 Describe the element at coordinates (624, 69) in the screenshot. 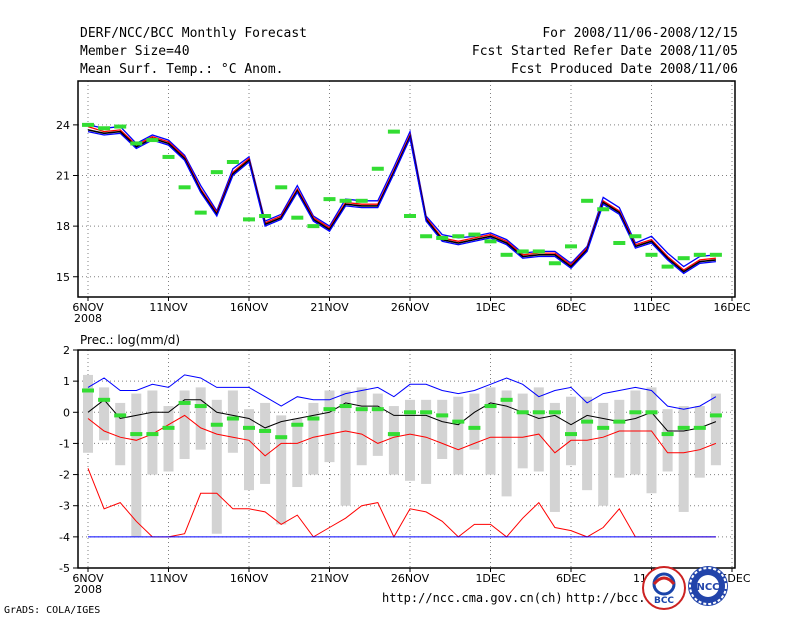

I see `forecast-produced-date: Fcst Produced Date 2008/11/06` at that location.